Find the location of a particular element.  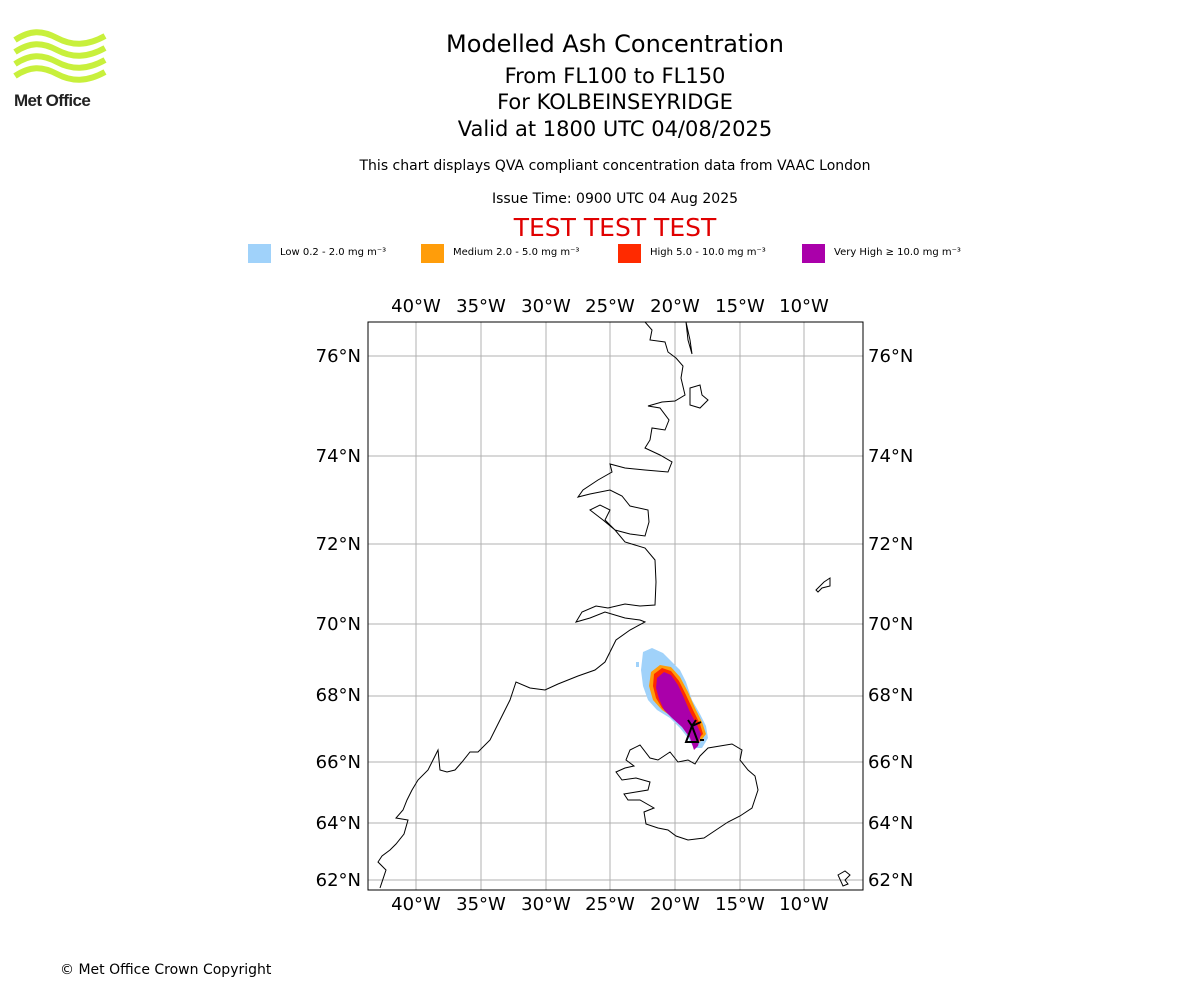

lon-tick-bottom: 15°W is located at coordinates (740, 904).